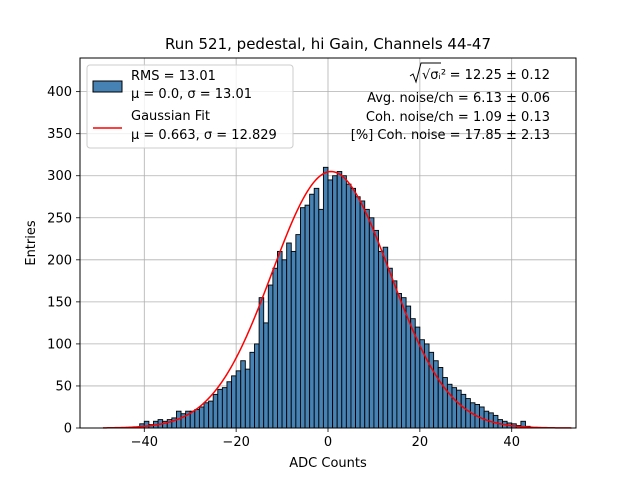 The height and width of the screenshot is (484, 640). Describe the element at coordinates (107, 86) in the screenshot. I see `legend-histogram-swatch` at that location.